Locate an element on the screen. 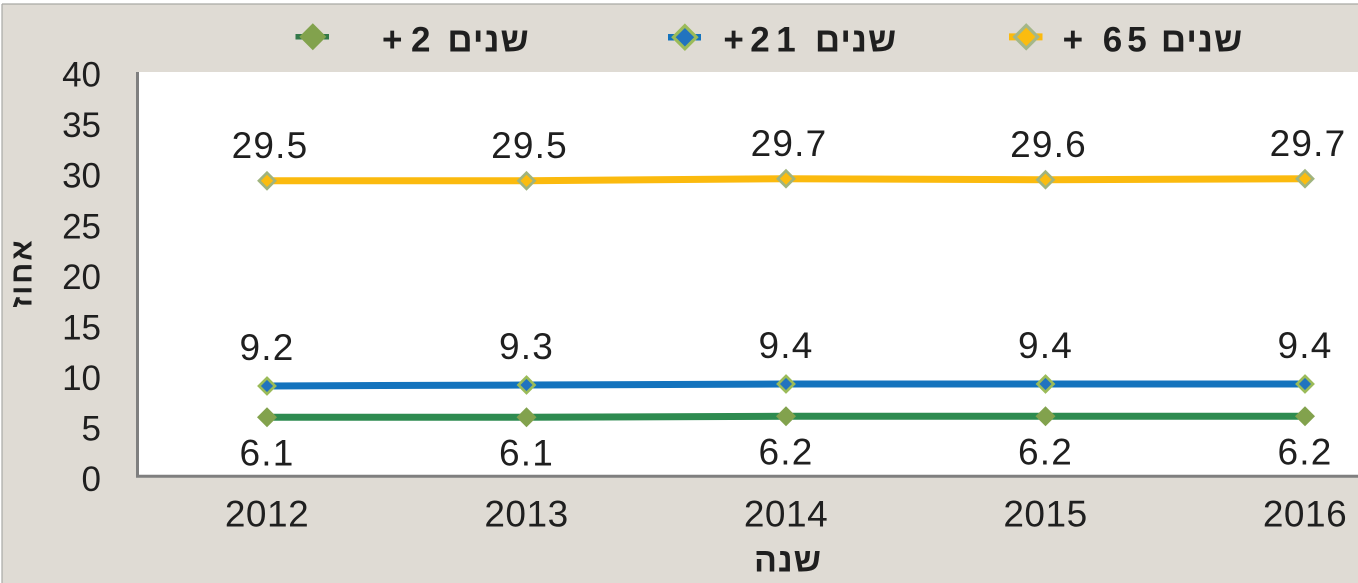 This screenshot has width=1358, height=583. svg-text: 5 is located at coordinates (91, 428).